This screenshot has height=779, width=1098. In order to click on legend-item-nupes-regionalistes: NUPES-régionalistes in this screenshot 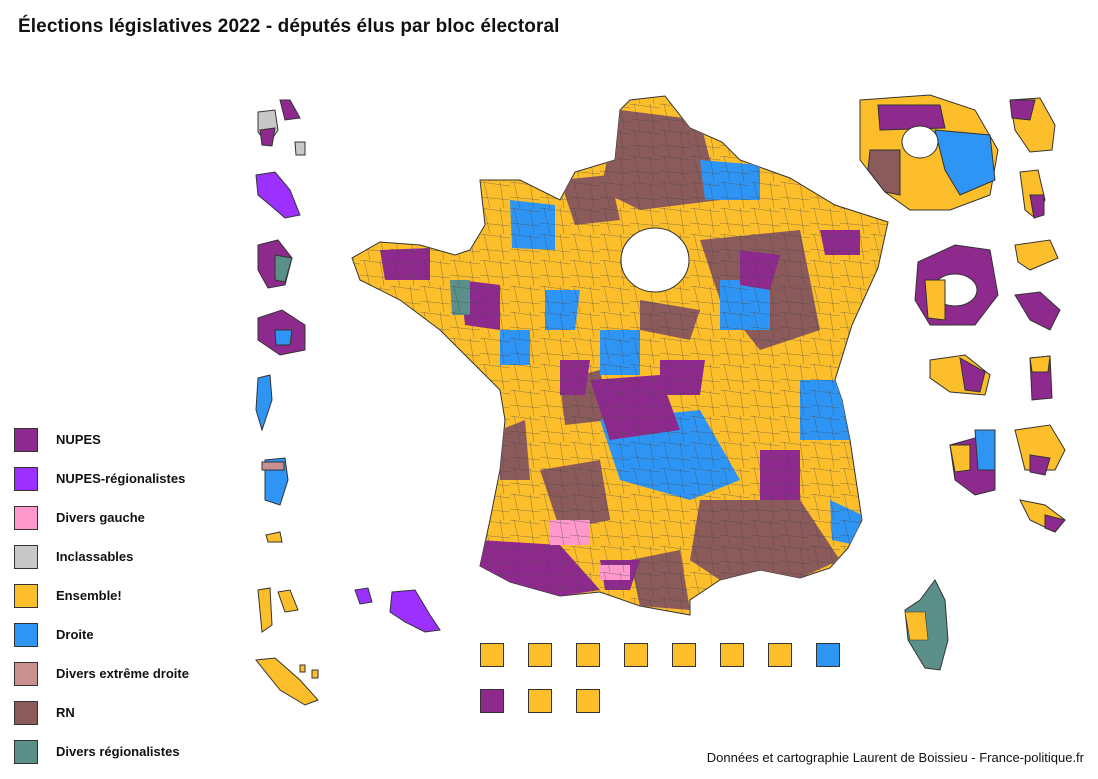, I will do `click(124, 486)`.